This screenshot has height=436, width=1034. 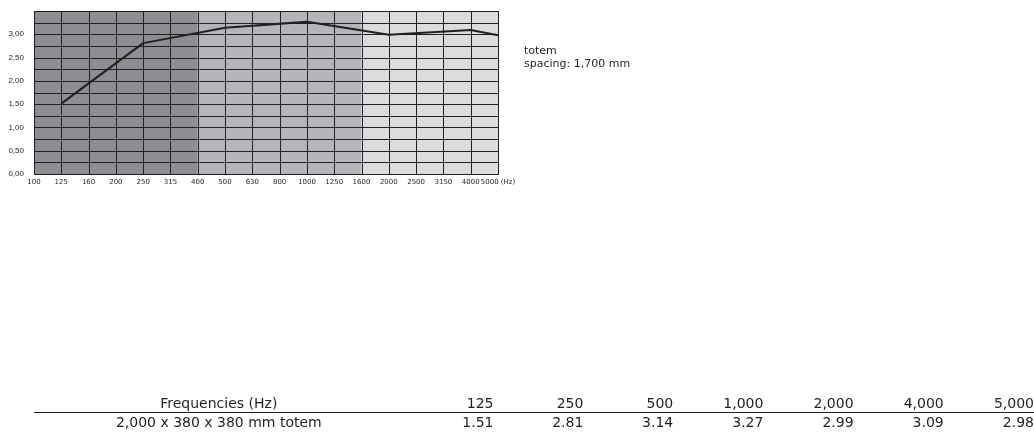 I want to click on text: 2.99, so click(x=837, y=422).